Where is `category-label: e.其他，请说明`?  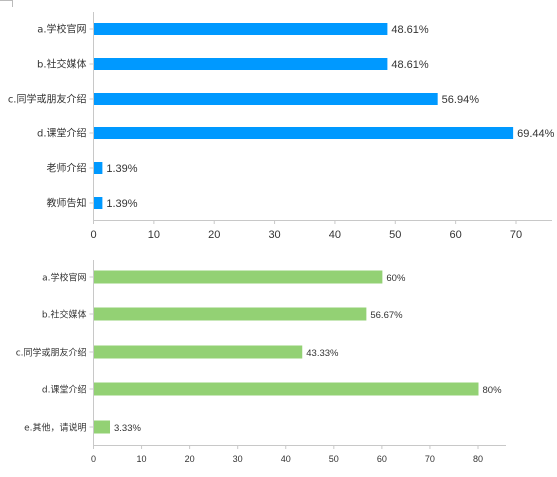 category-label: e.其他，请说明 is located at coordinates (55, 428).